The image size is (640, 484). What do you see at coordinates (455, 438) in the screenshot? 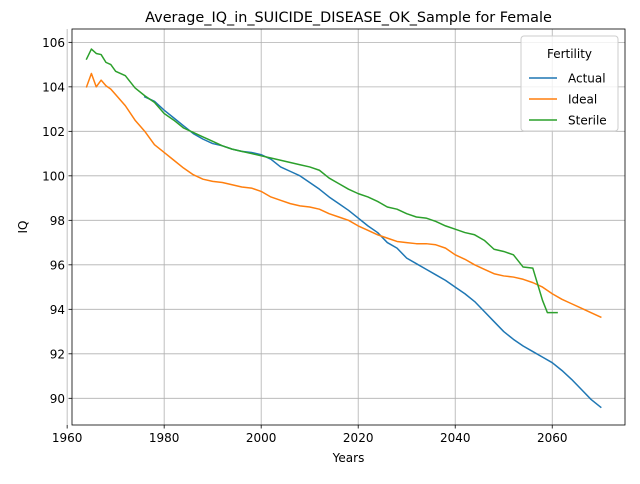
I see `x-tick-label: 2040` at bounding box center [455, 438].